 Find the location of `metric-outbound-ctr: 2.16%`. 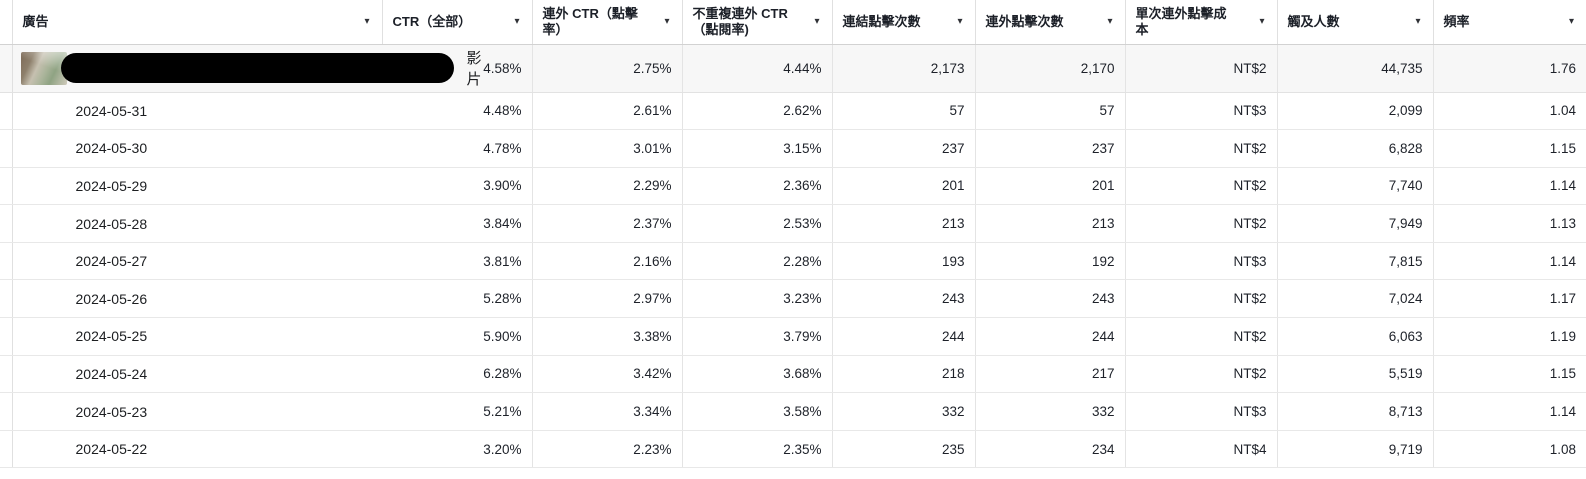

metric-outbound-ctr: 2.16% is located at coordinates (607, 261).